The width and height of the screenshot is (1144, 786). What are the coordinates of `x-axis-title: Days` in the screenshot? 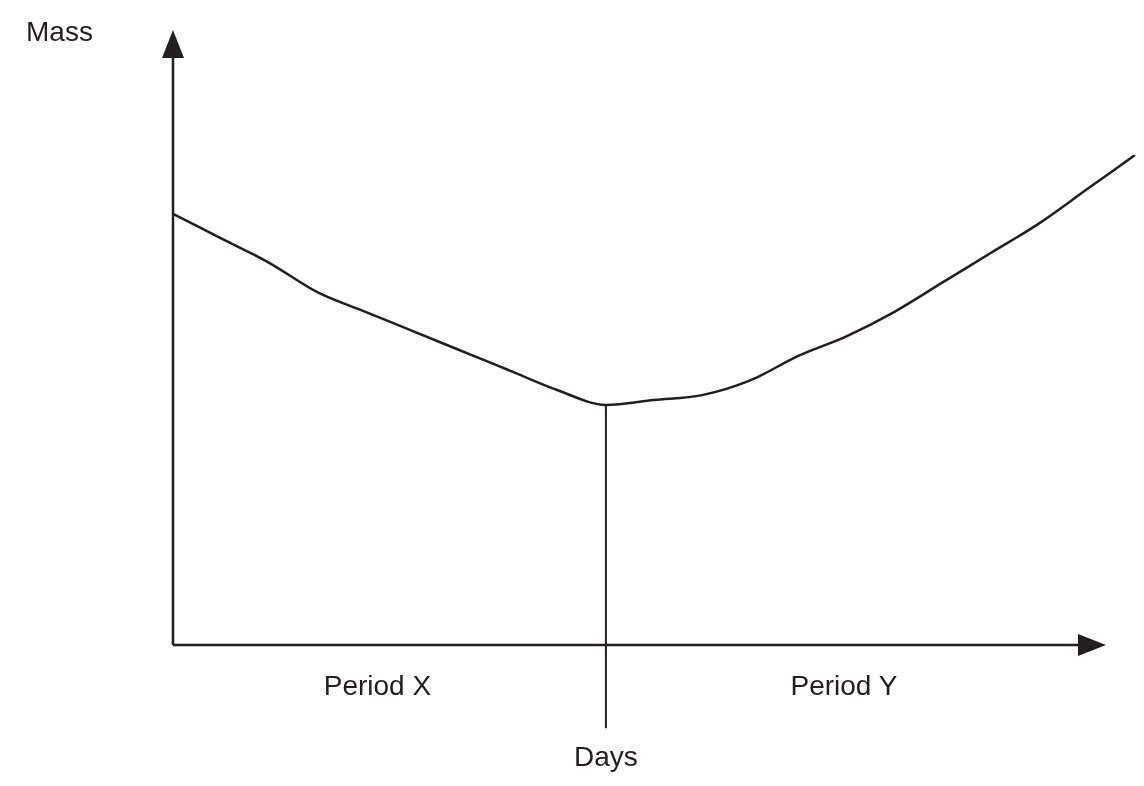 It's located at (606, 757).